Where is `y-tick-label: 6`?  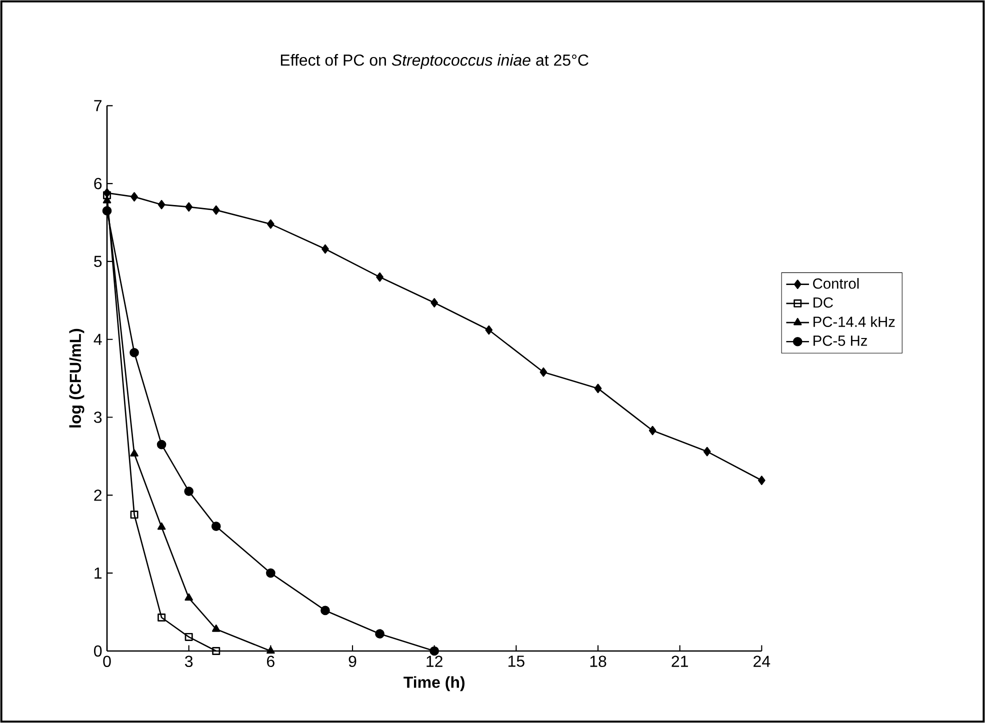 y-tick-label: 6 is located at coordinates (98, 184).